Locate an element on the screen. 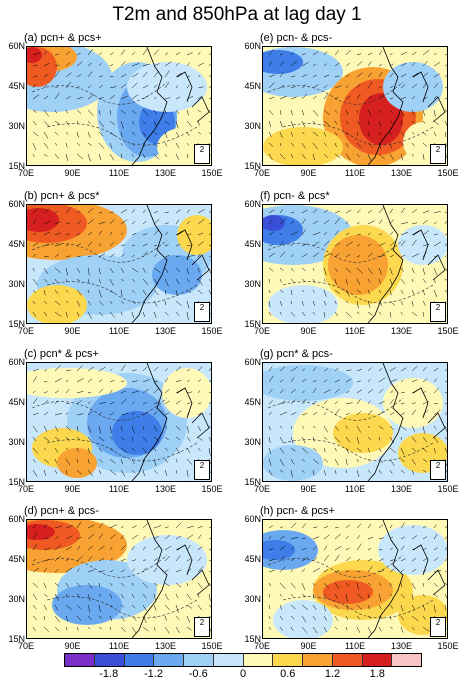 The width and height of the screenshot is (474, 680). field-blob is located at coordinates (381, 119).